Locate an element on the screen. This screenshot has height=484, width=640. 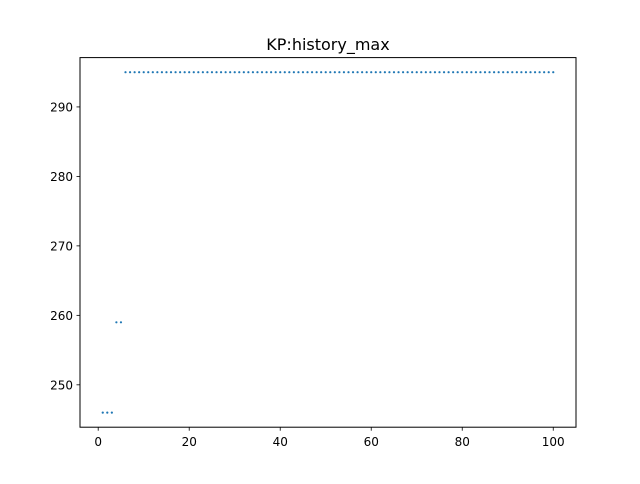
y-tick-label: 270 is located at coordinates (61, 246).